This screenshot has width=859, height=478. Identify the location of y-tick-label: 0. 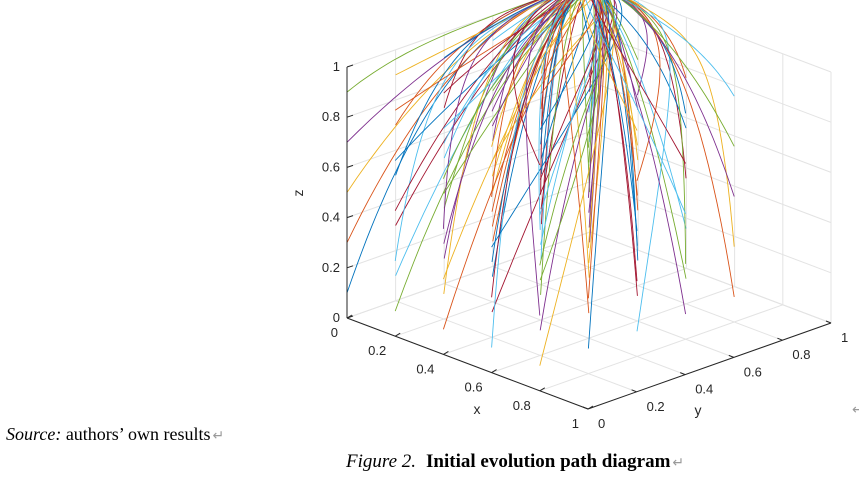
(601, 423).